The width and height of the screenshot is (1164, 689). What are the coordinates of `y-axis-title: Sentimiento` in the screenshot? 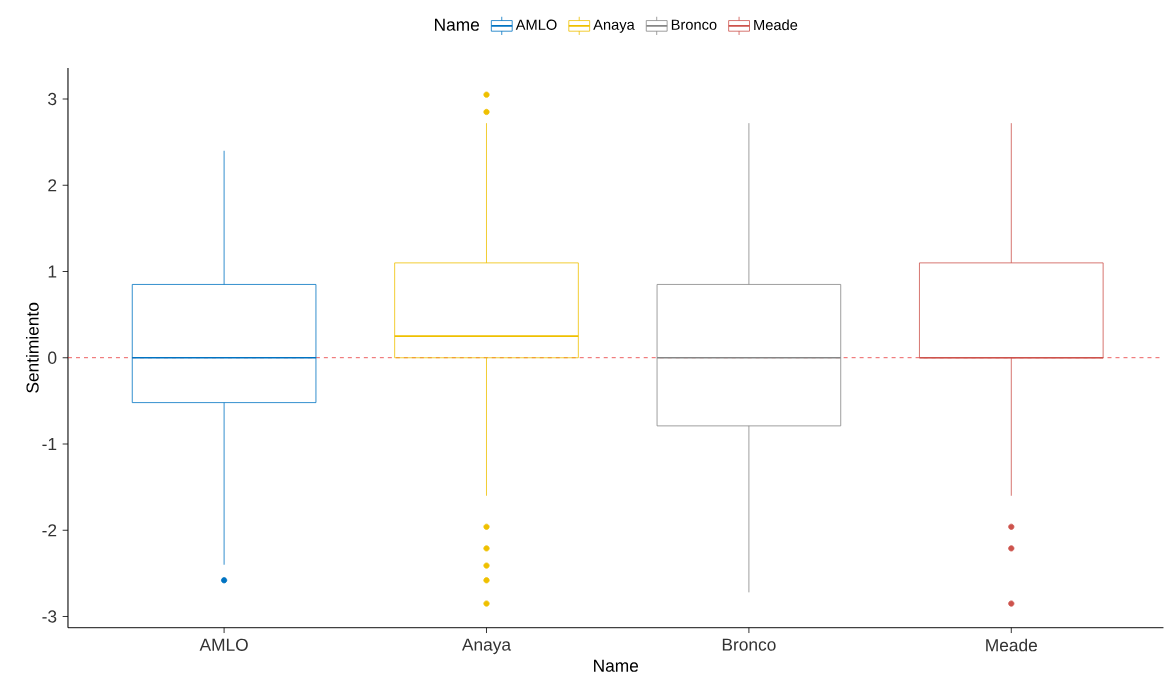 It's located at (32, 347).